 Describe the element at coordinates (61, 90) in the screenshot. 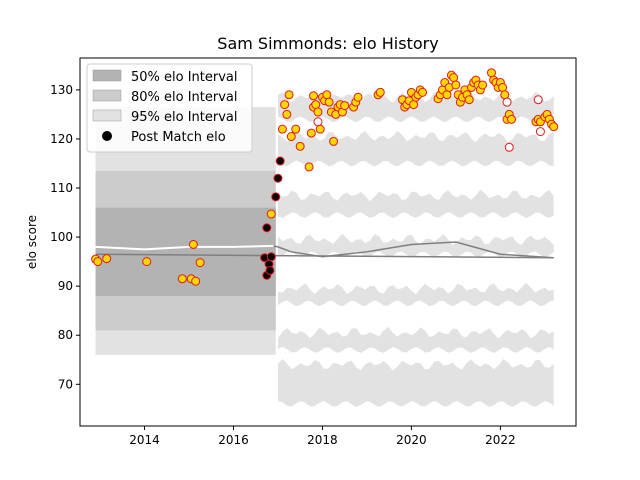

I see `y-tick-label: 130` at that location.